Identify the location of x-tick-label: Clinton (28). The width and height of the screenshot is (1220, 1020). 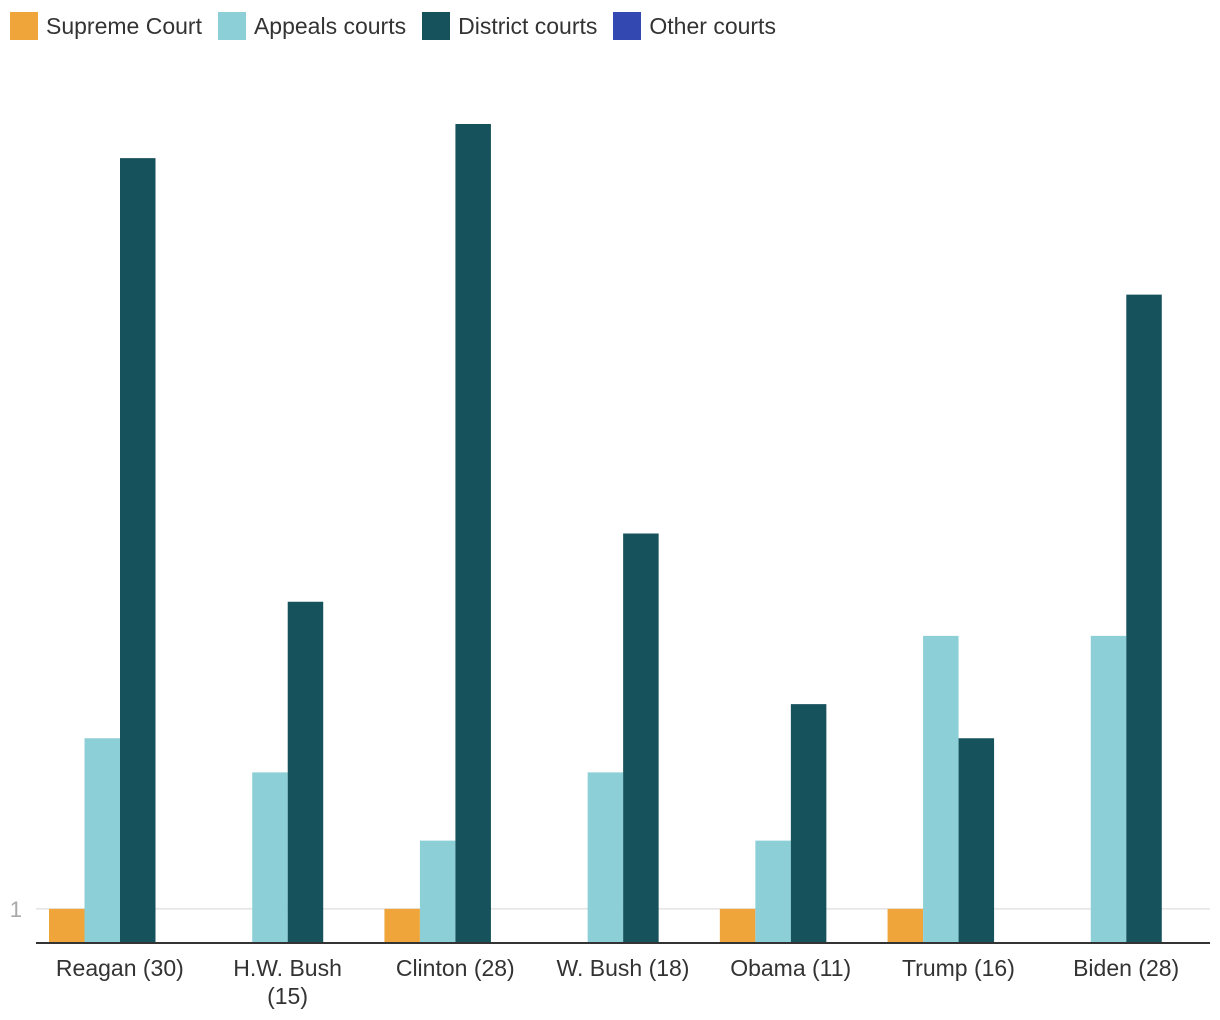
(455, 968).